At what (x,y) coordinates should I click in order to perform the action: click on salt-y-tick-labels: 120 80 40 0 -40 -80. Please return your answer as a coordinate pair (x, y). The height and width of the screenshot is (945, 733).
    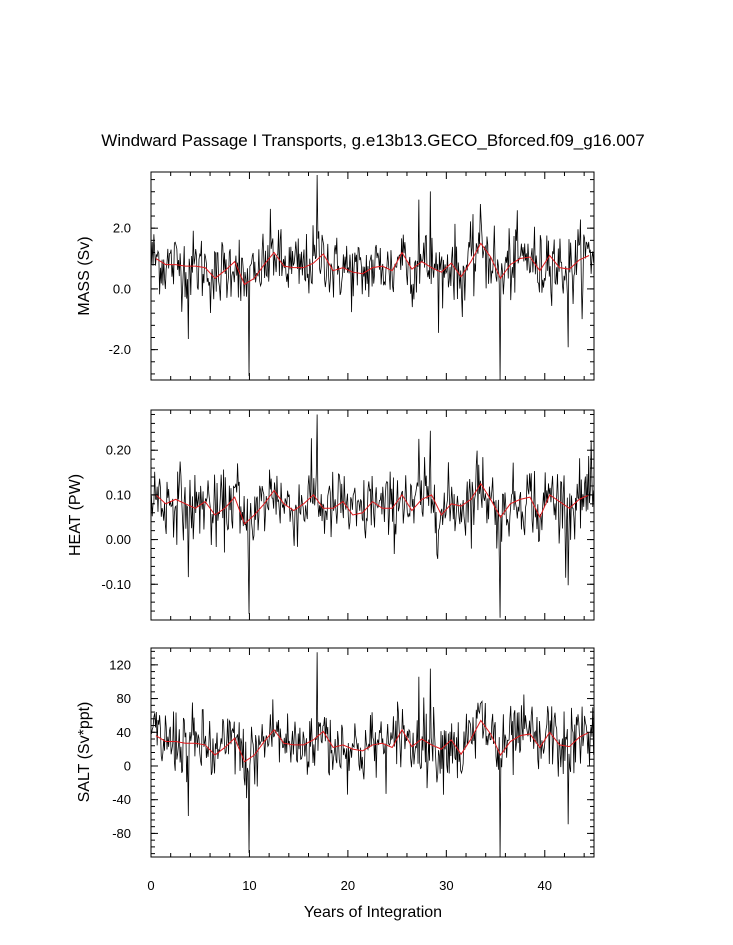
    Looking at the image, I should click on (120, 749).